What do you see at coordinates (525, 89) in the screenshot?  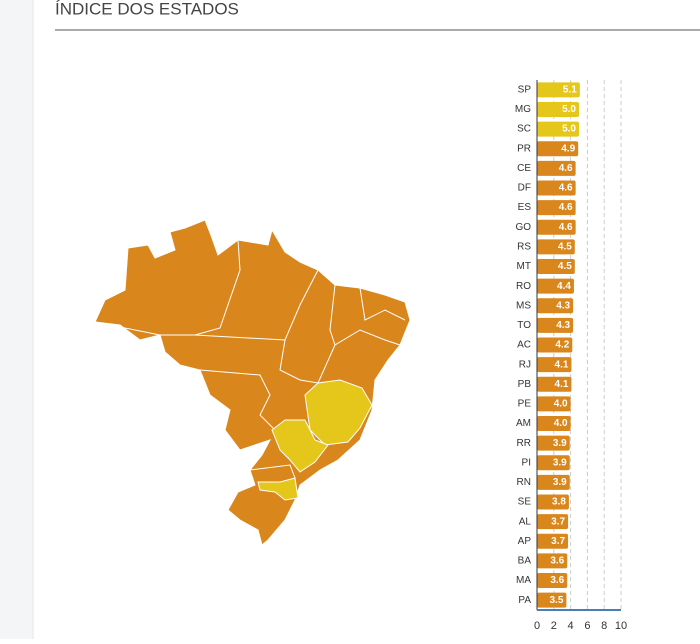 I see `y-tick-label: SP` at bounding box center [525, 89].